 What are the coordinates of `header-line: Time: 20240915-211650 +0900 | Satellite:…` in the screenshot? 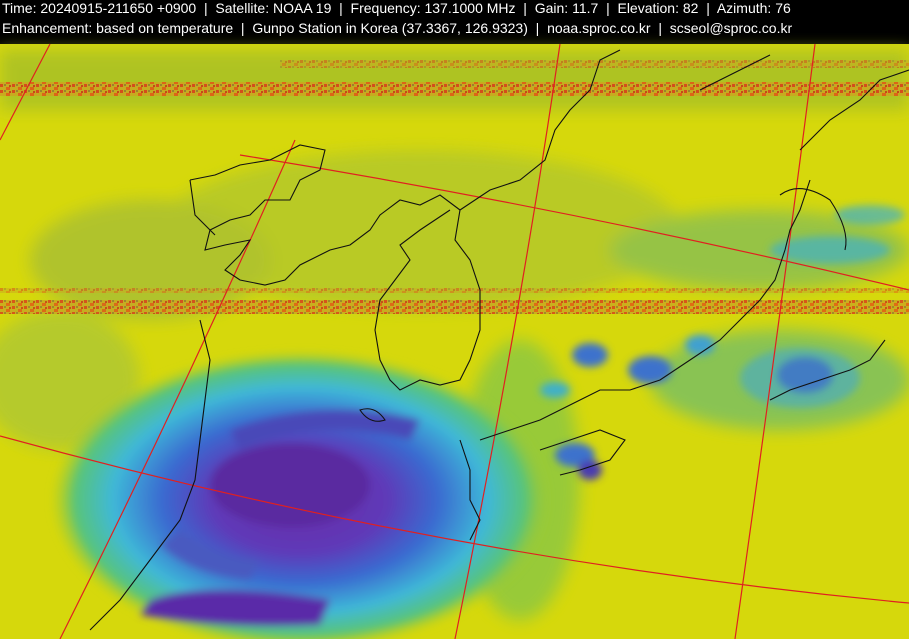 It's located at (396, 8).